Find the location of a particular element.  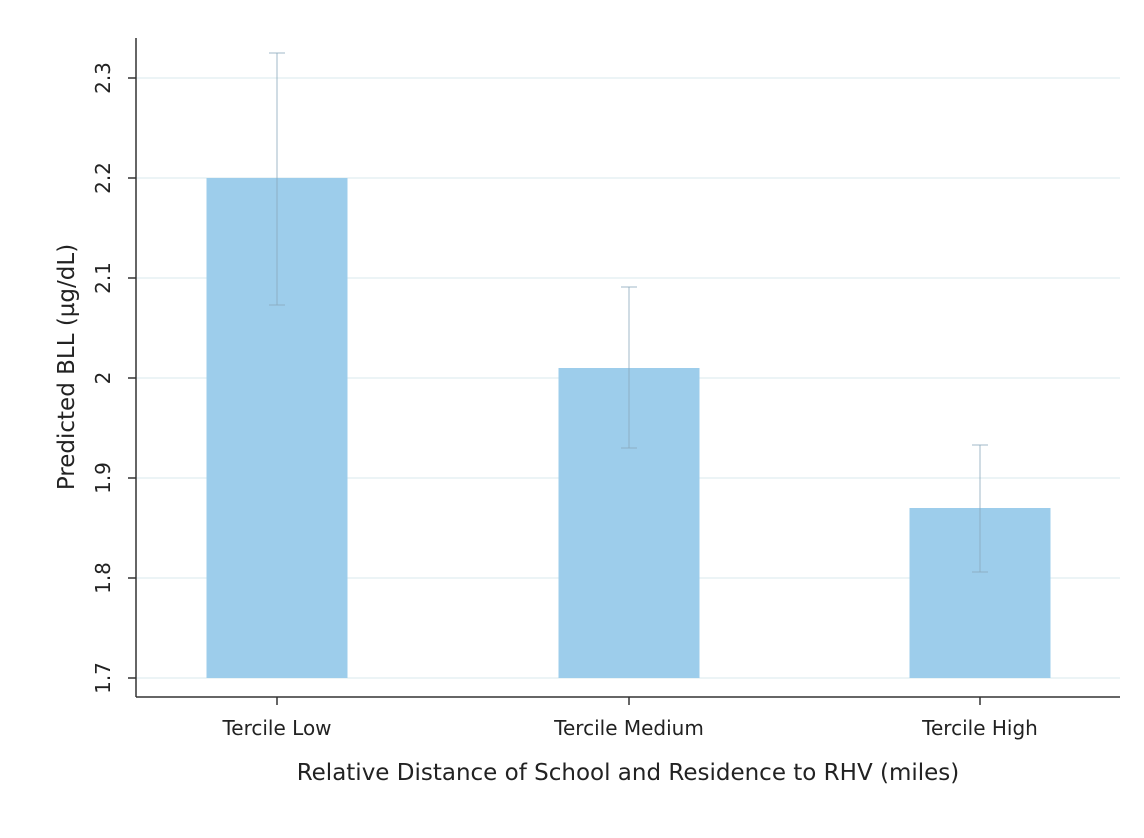

y-tick-label: 1.8 is located at coordinates (103, 578).